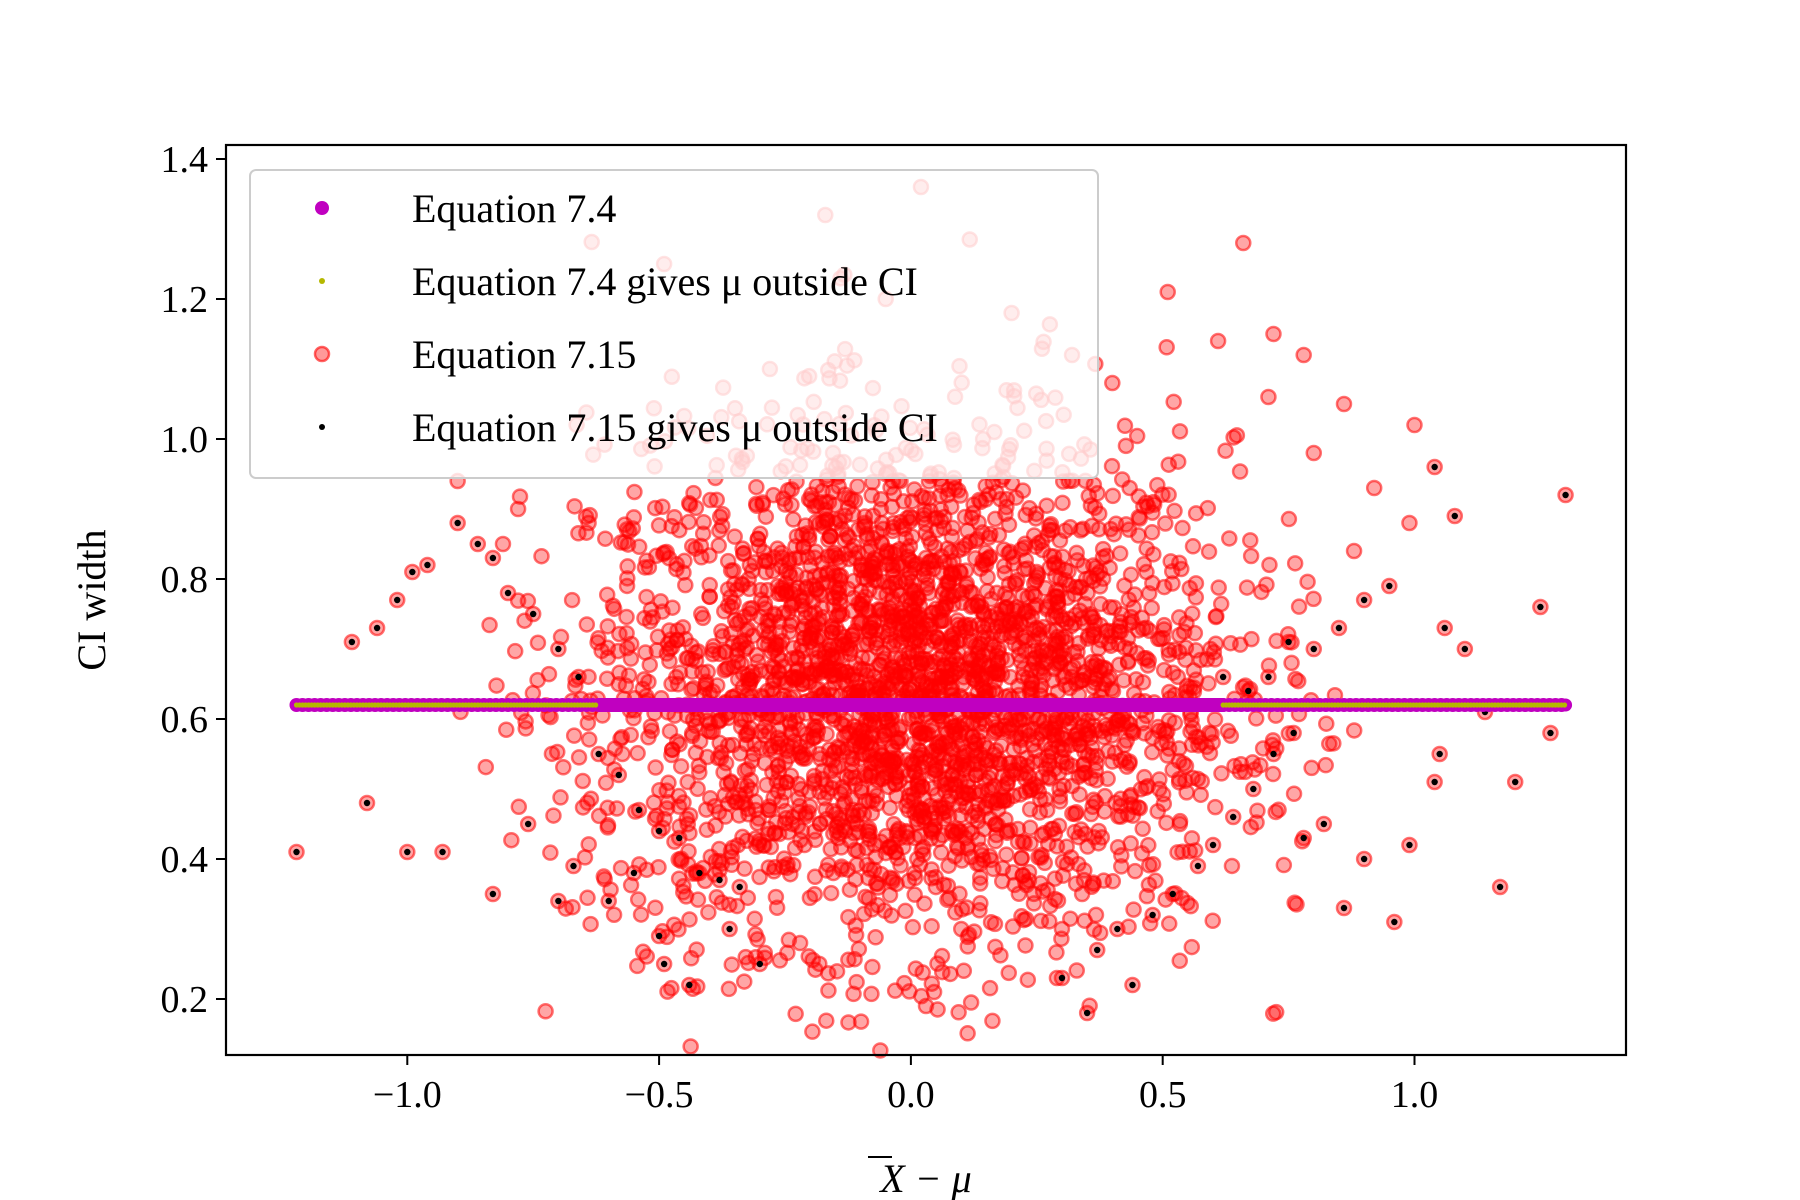  What do you see at coordinates (185, 580) in the screenshot?
I see `y-tick-label: 0.8` at bounding box center [185, 580].